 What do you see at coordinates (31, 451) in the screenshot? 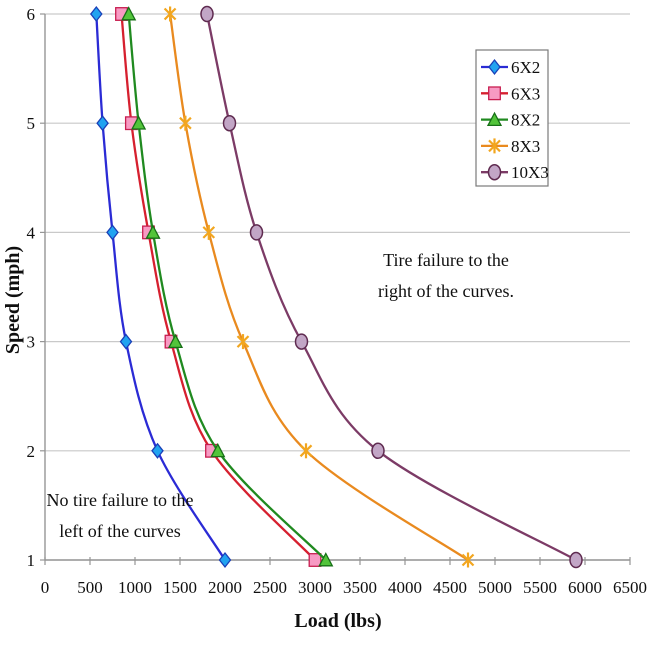
I see `y-tick-label-2: 2` at bounding box center [31, 451].